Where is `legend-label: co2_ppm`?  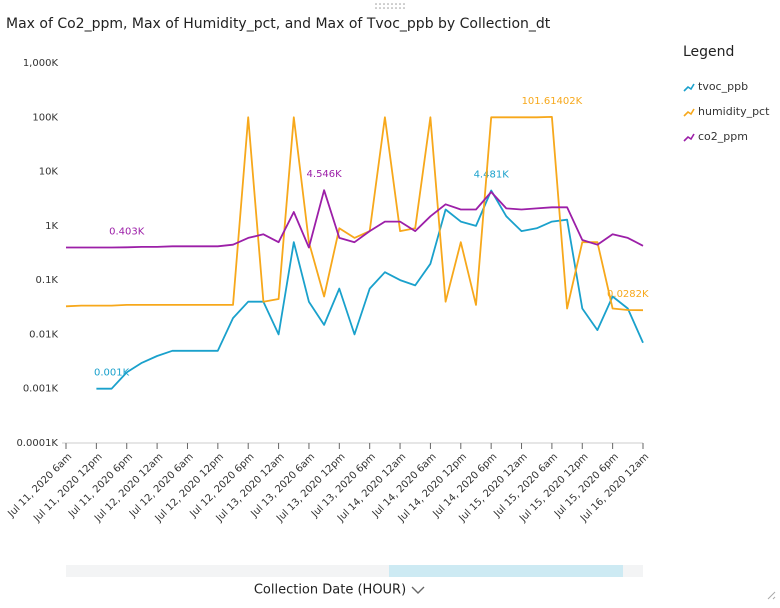 legend-label: co2_ppm is located at coordinates (723, 136).